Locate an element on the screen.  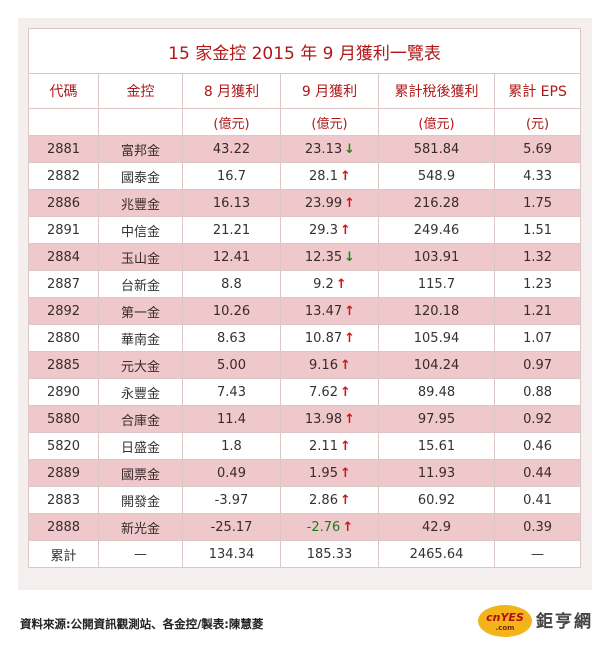
cell-cum: 15.61 is located at coordinates (436, 446).